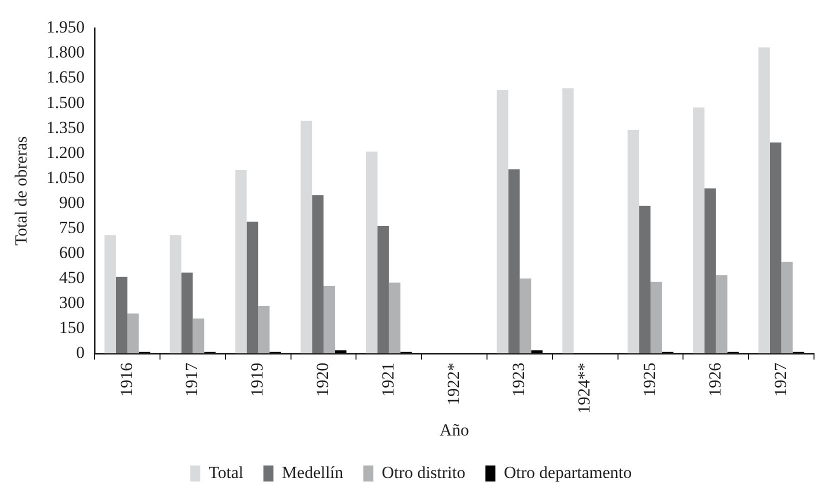  Describe the element at coordinates (568, 472) in the screenshot. I see `legend-label: Otro departamento` at that location.